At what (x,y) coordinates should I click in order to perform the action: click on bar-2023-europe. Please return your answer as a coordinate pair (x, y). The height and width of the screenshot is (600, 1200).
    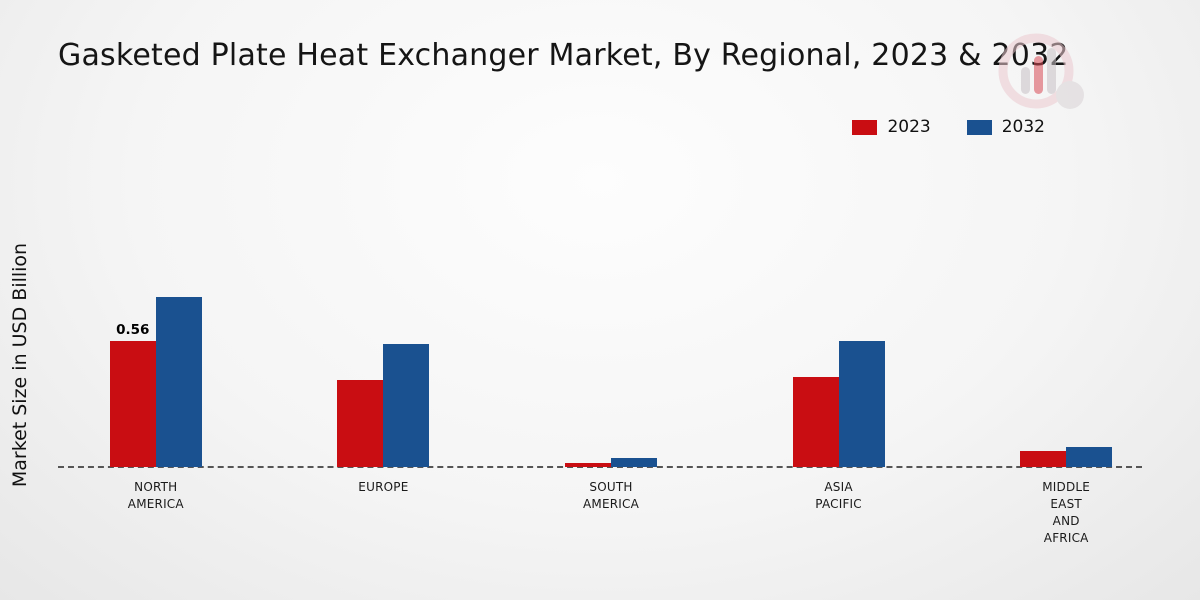
    Looking at the image, I should click on (360, 423).